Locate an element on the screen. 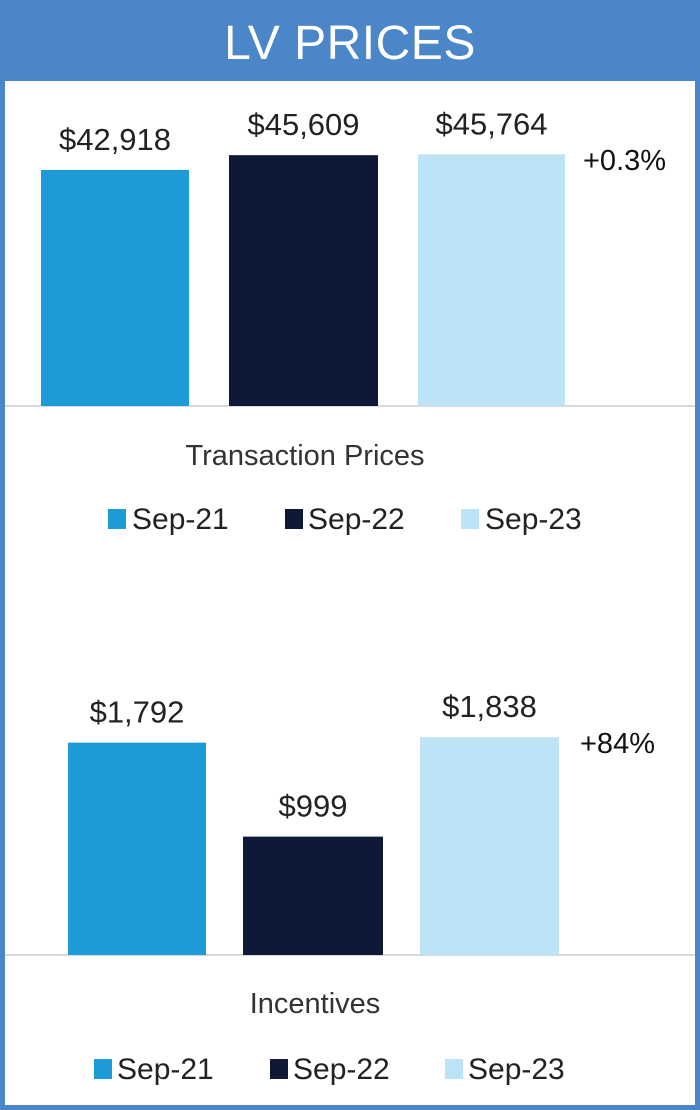 This screenshot has height=1110, width=700. chart2-title: Incentives is located at coordinates (315, 1004).